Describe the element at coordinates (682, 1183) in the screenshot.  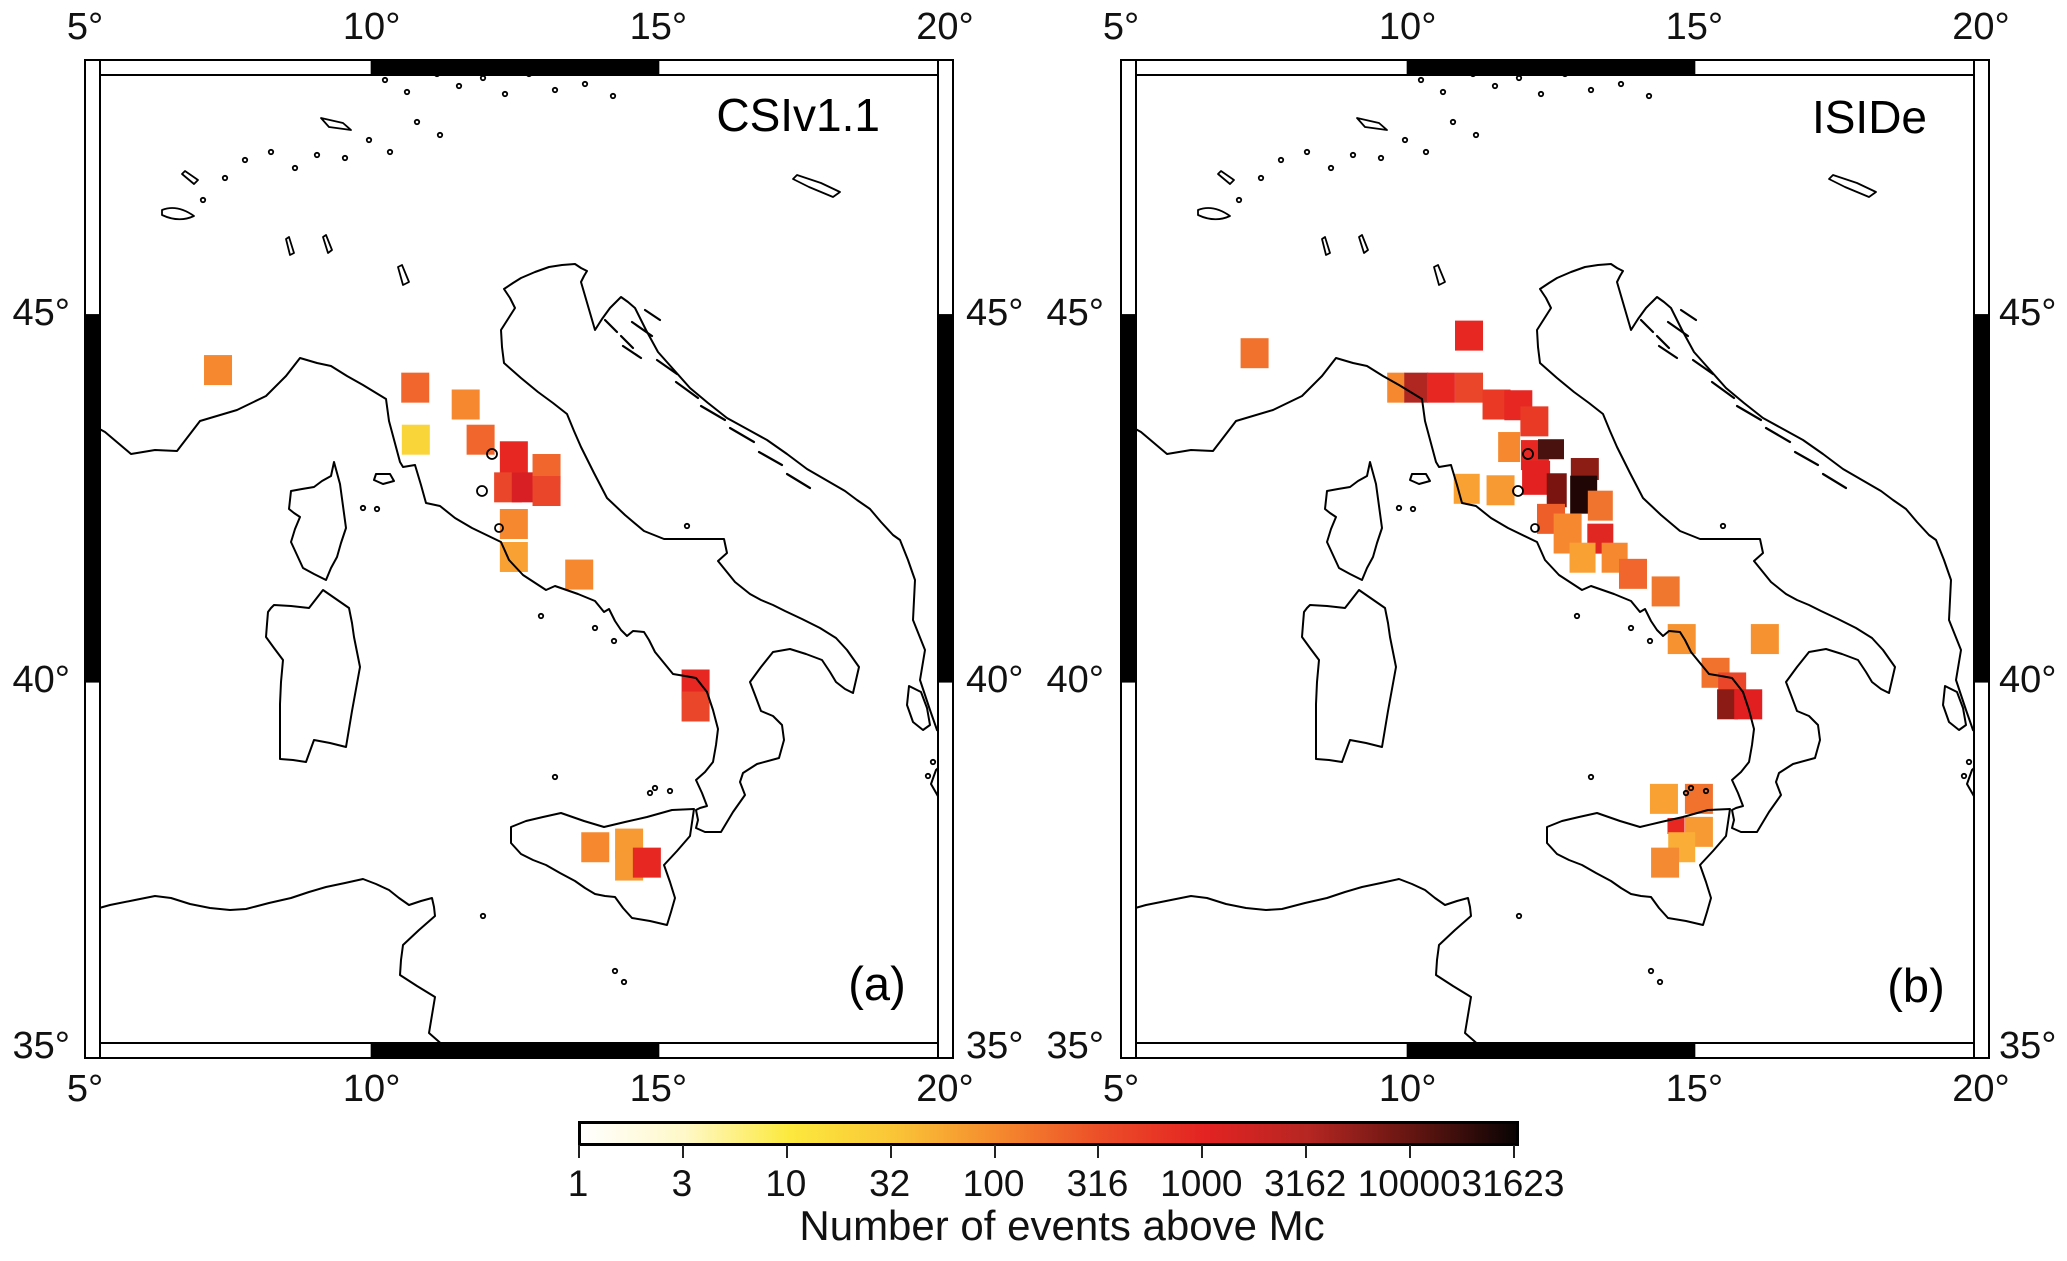
I see `colorbar-tick-label: 3` at that location.